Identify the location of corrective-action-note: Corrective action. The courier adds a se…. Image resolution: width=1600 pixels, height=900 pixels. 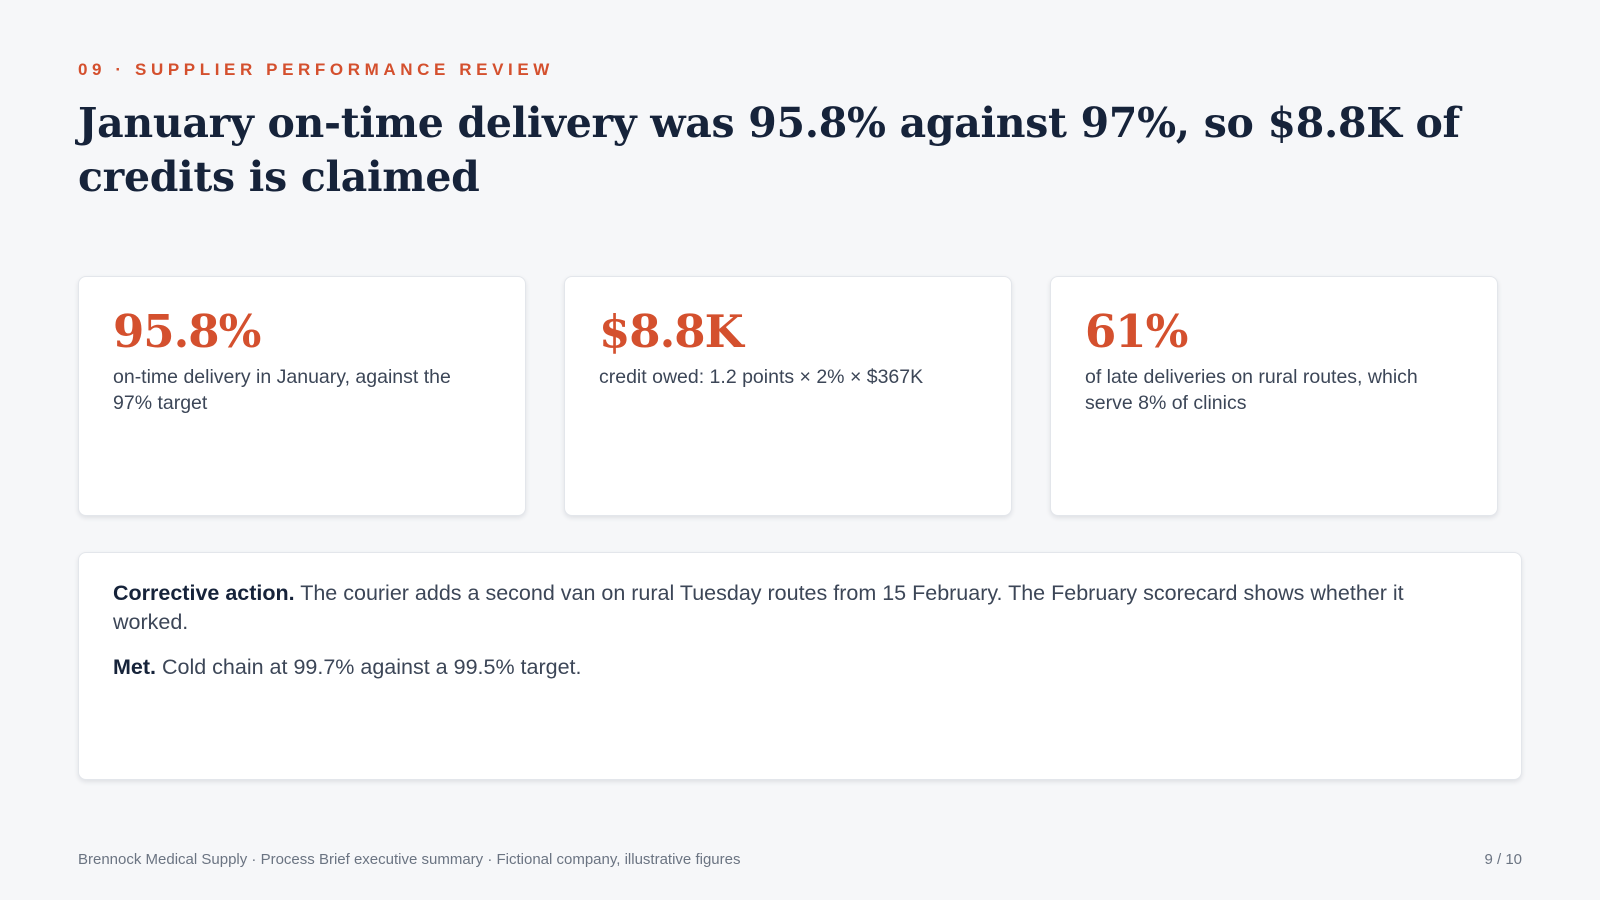
(783, 608).